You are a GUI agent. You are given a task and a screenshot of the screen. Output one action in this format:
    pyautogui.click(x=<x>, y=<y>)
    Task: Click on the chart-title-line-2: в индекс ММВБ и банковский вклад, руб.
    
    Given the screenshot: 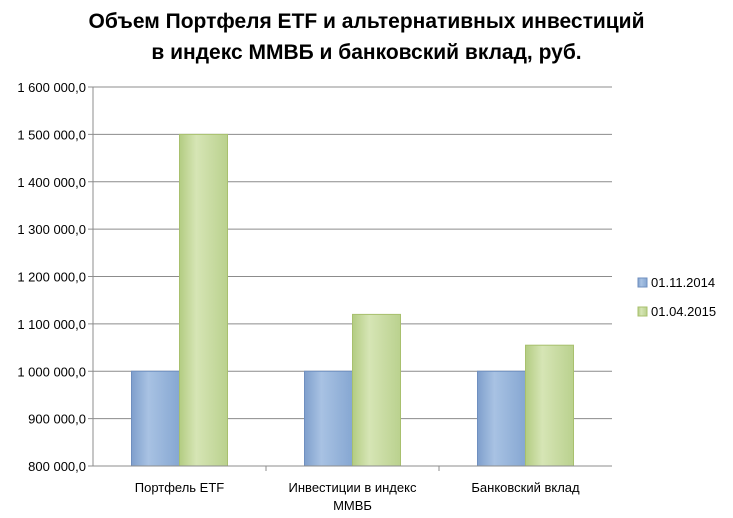 What is the action you would take?
    pyautogui.click(x=366, y=52)
    